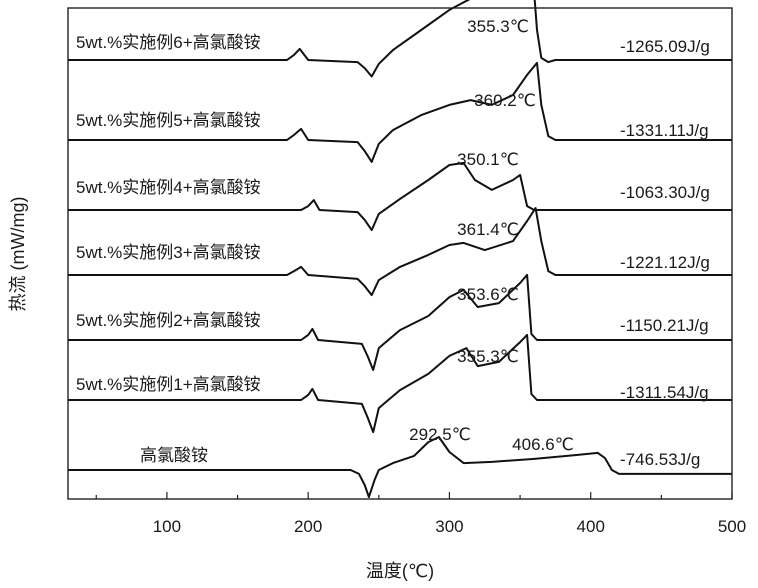  What do you see at coordinates (488, 294) in the screenshot?
I see `peak-label-example-2: 353.6℃` at bounding box center [488, 294].